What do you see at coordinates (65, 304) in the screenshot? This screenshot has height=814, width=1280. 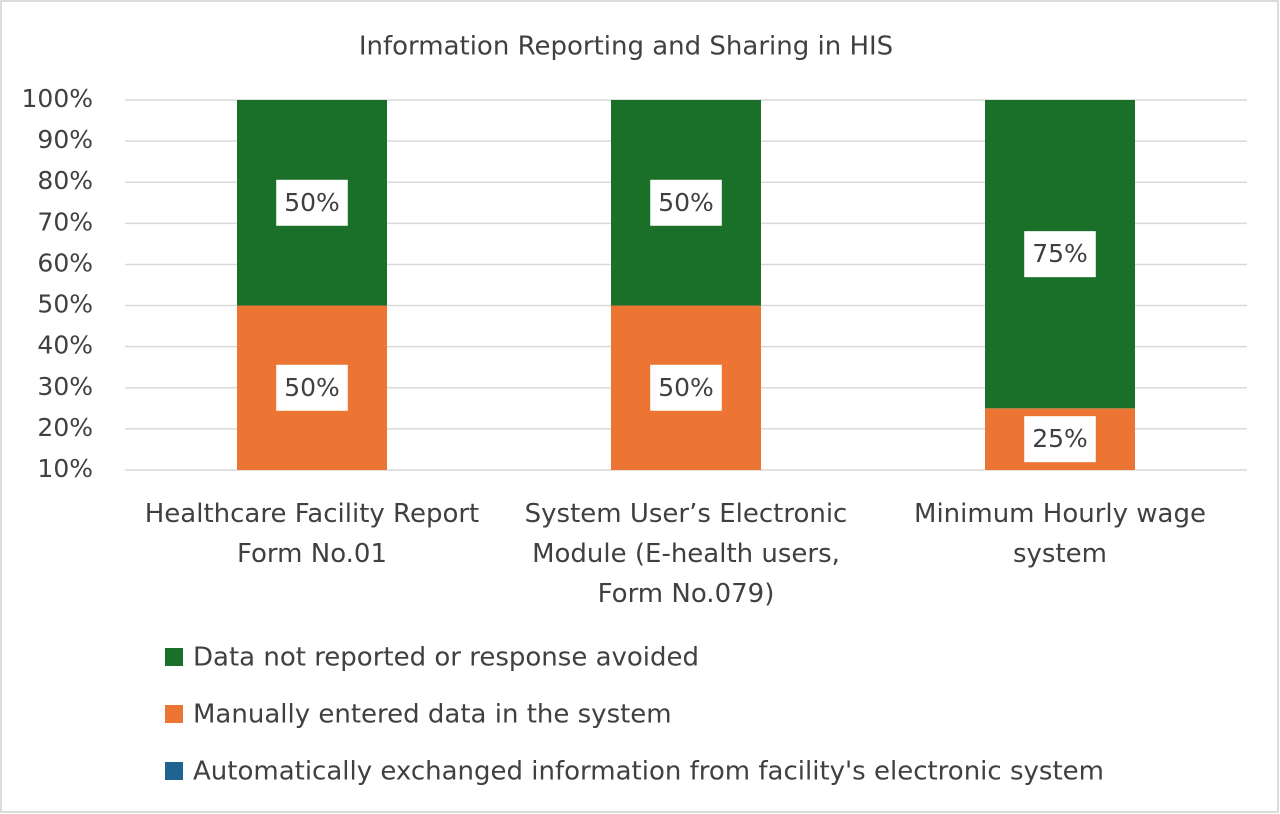 I see `y-tick-label: 50%` at bounding box center [65, 304].